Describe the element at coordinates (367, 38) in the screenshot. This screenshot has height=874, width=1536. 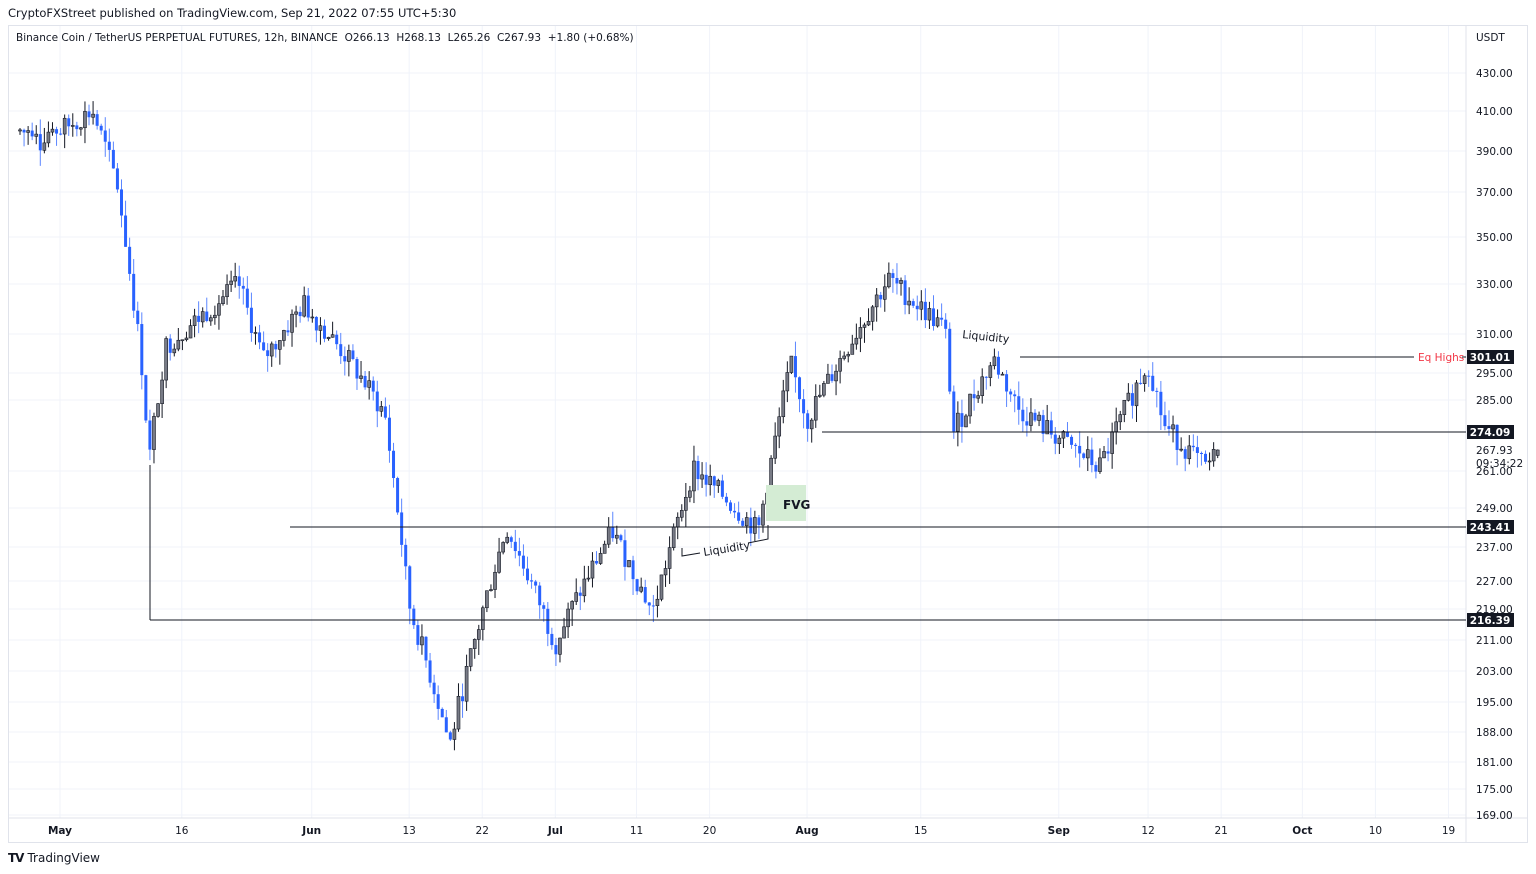
I see `ohlc-open: O266.13` at that location.